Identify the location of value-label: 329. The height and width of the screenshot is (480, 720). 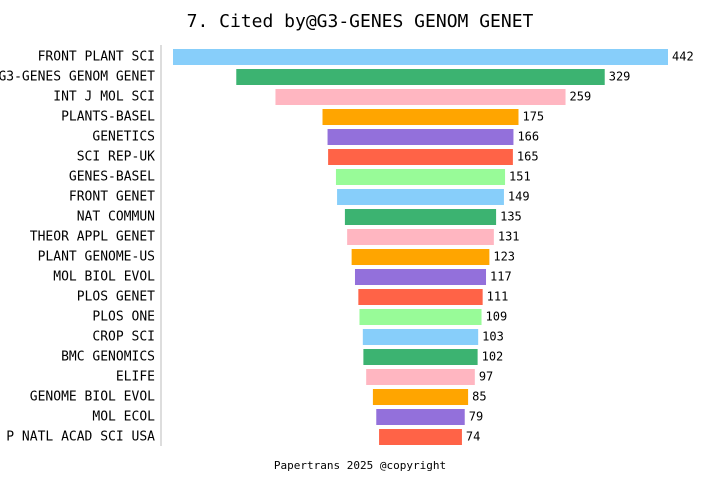
(620, 77).